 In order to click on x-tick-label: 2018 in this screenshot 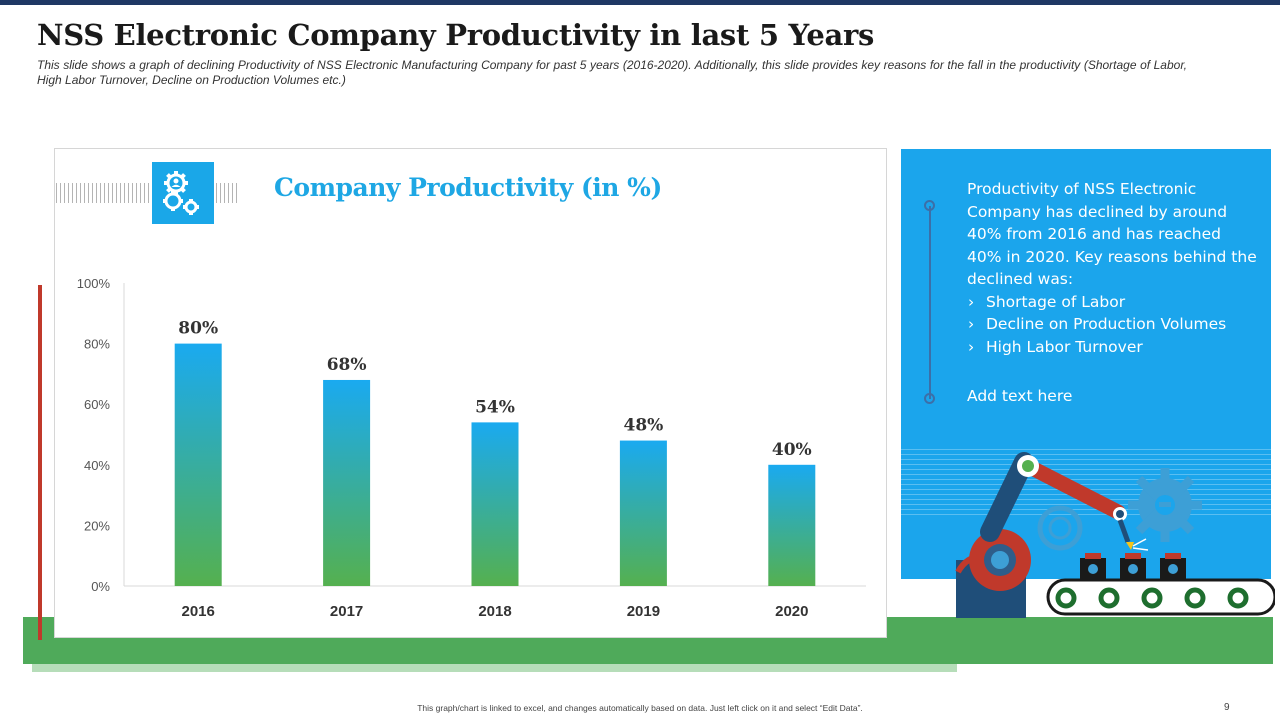, I will do `click(494, 611)`.